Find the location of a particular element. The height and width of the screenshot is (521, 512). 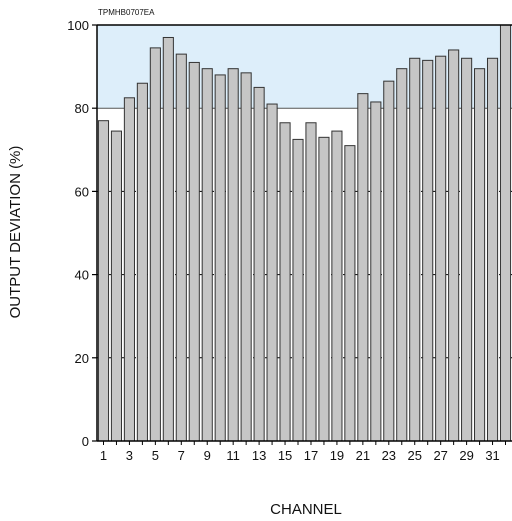

y-tick-labels: 0 20 40 60 80 100 is located at coordinates (78, 233).